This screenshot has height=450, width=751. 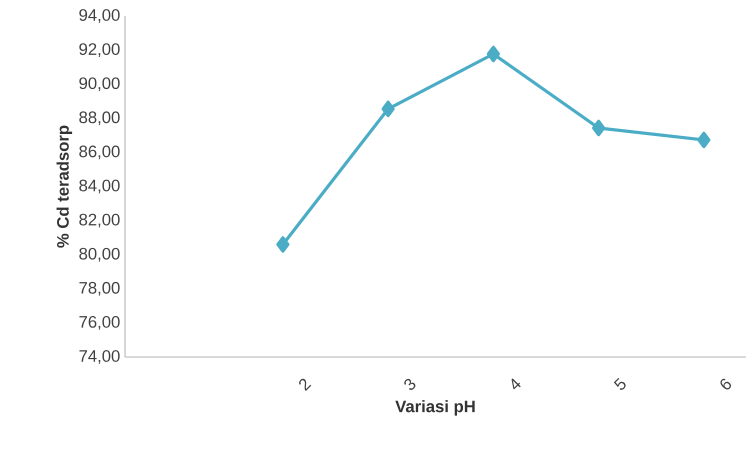 What do you see at coordinates (620, 384) in the screenshot?
I see `x-tick-label: 5` at bounding box center [620, 384].